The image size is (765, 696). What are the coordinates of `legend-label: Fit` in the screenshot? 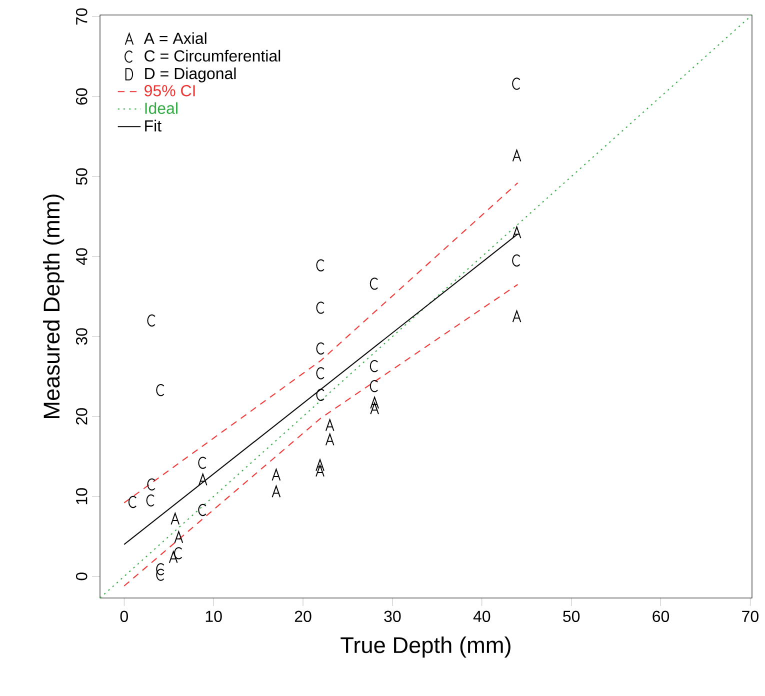 It's located at (153, 126).